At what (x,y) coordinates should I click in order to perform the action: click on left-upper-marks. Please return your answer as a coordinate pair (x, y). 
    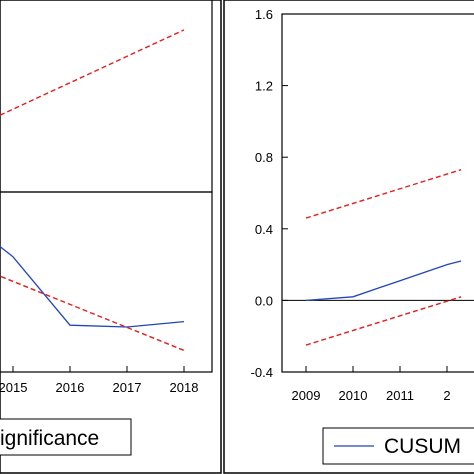
    Looking at the image, I should click on (92, 72).